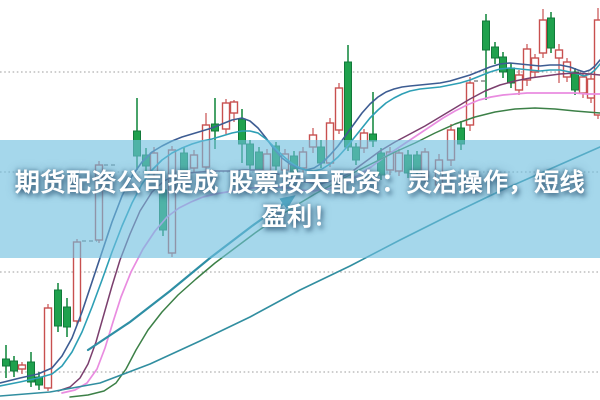 This screenshot has height=400, width=600. Describe the element at coordinates (300, 216) in the screenshot. I see `headline-line-2: 盈利！` at that location.